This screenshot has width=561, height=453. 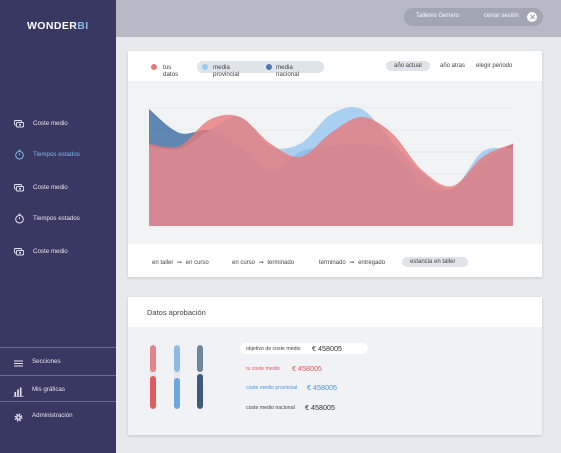 I want to click on phase-terminado-entregado: terminado ➞ entregado, so click(x=352, y=262).